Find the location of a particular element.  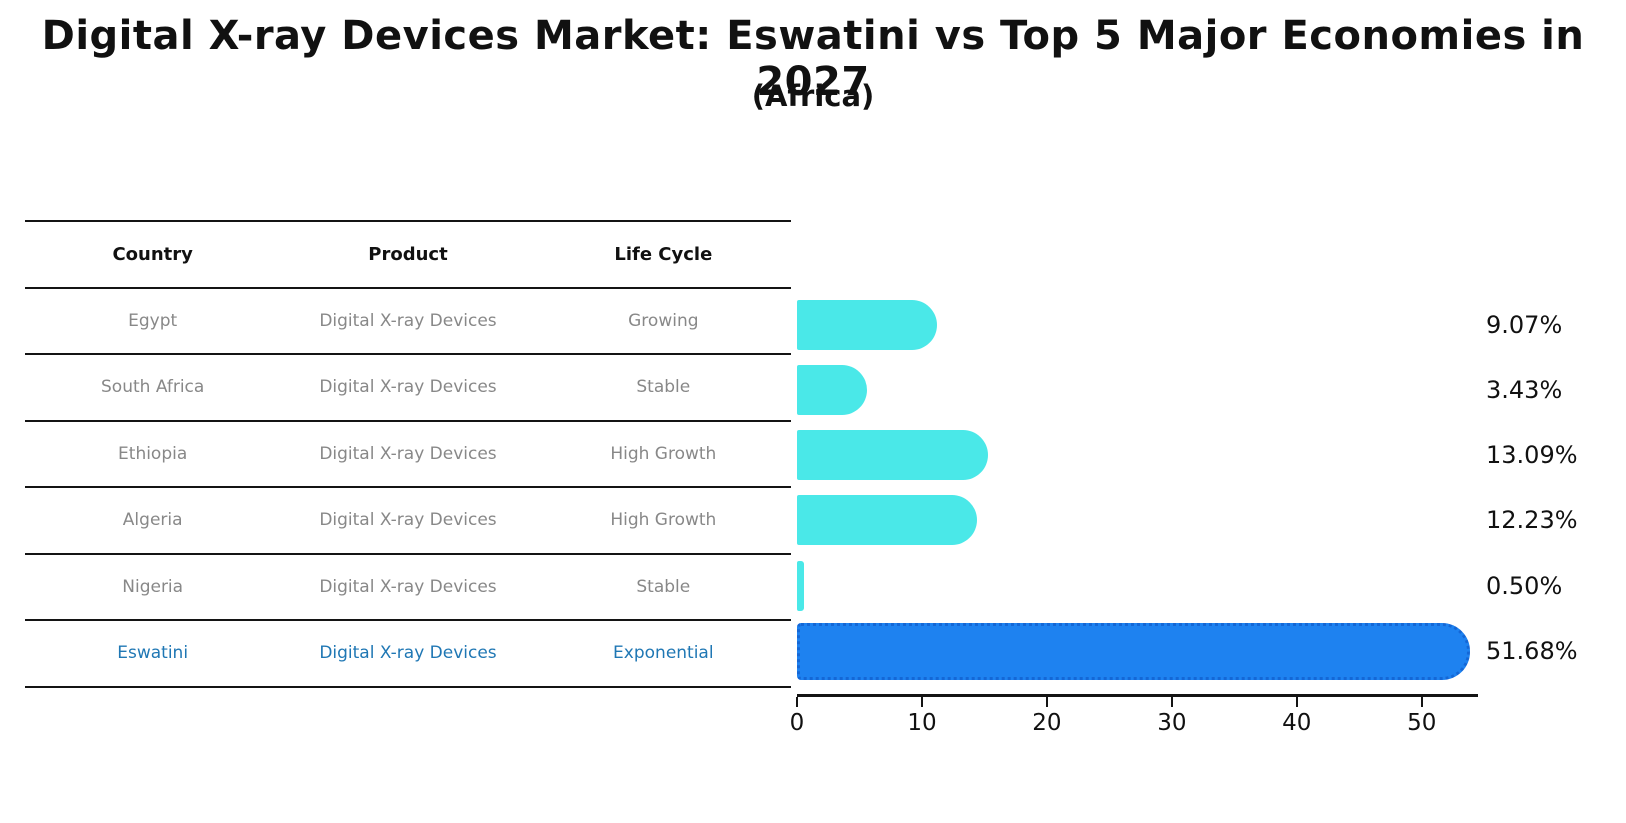

table-row: South Africa Digital X-ray Devices Stable is located at coordinates (408, 388).